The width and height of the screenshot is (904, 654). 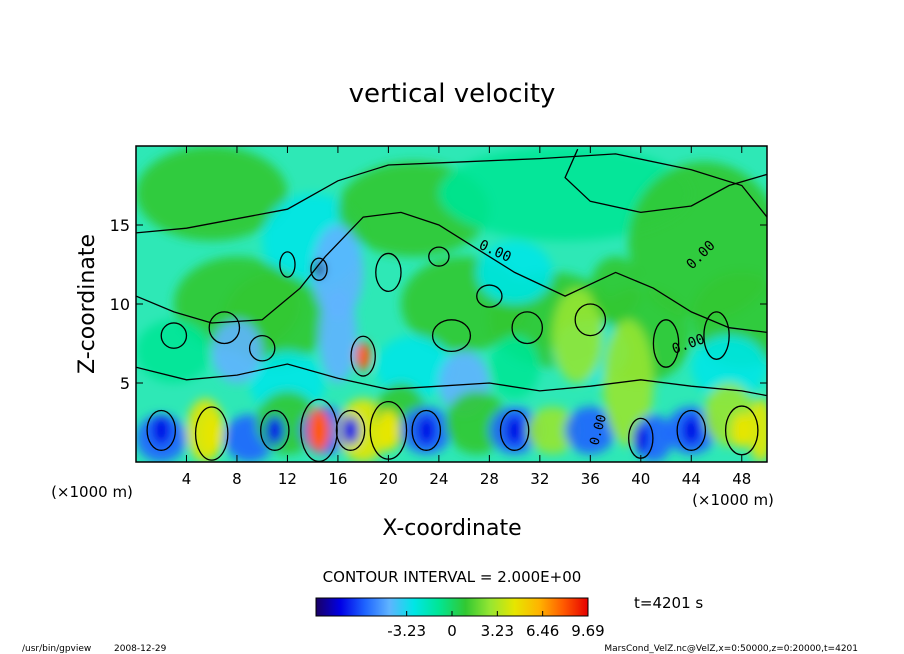 What do you see at coordinates (451, 528) in the screenshot?
I see `x-axis-label: X-coordinate` at bounding box center [451, 528].